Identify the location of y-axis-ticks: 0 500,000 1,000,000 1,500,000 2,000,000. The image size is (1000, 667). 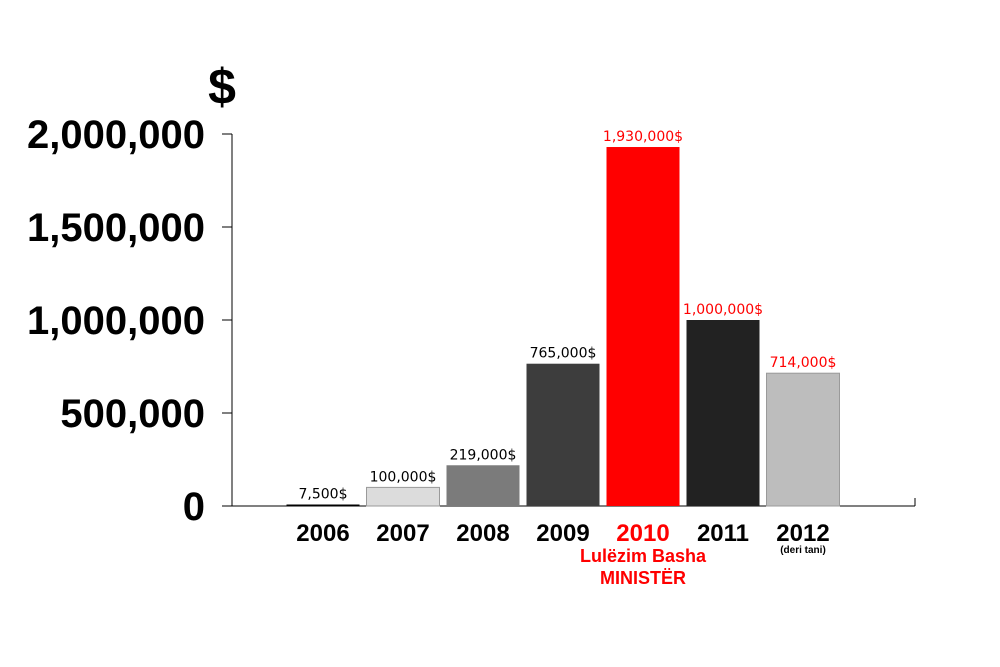
(129, 321).